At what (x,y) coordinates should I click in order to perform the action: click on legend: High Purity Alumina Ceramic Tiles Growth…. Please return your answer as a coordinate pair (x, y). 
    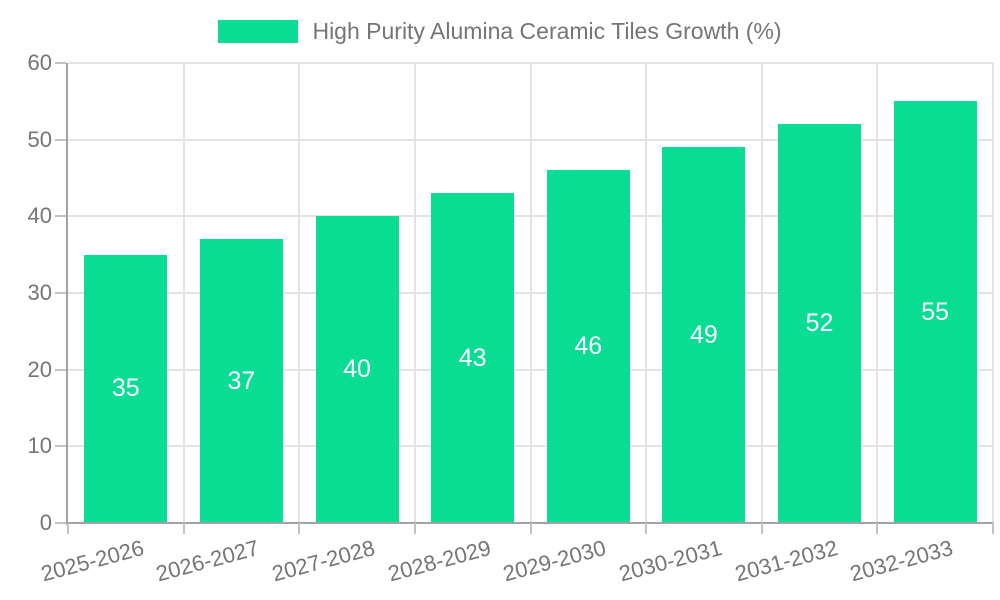
    Looking at the image, I should click on (500, 31).